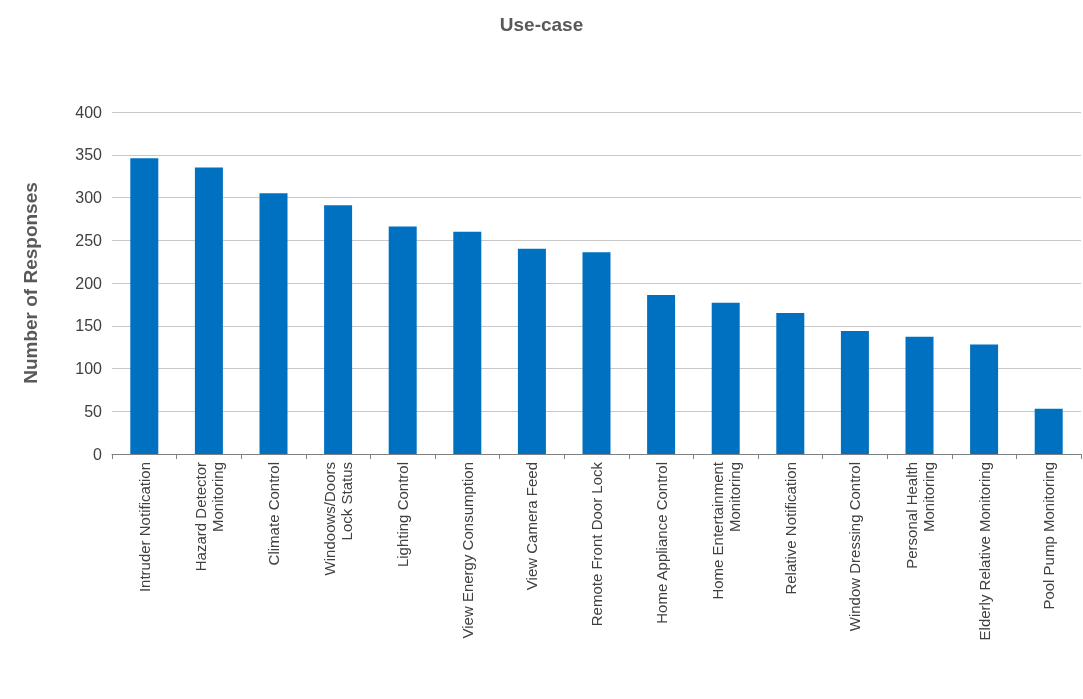 This screenshot has width=1083, height=699. I want to click on x-tick-label: Remote Front Door Lock, so click(596, 544).